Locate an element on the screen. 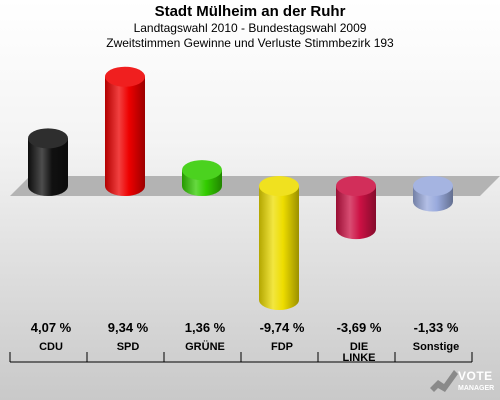 This screenshot has height=400, width=500. value-label: 1,36 % is located at coordinates (205, 327).